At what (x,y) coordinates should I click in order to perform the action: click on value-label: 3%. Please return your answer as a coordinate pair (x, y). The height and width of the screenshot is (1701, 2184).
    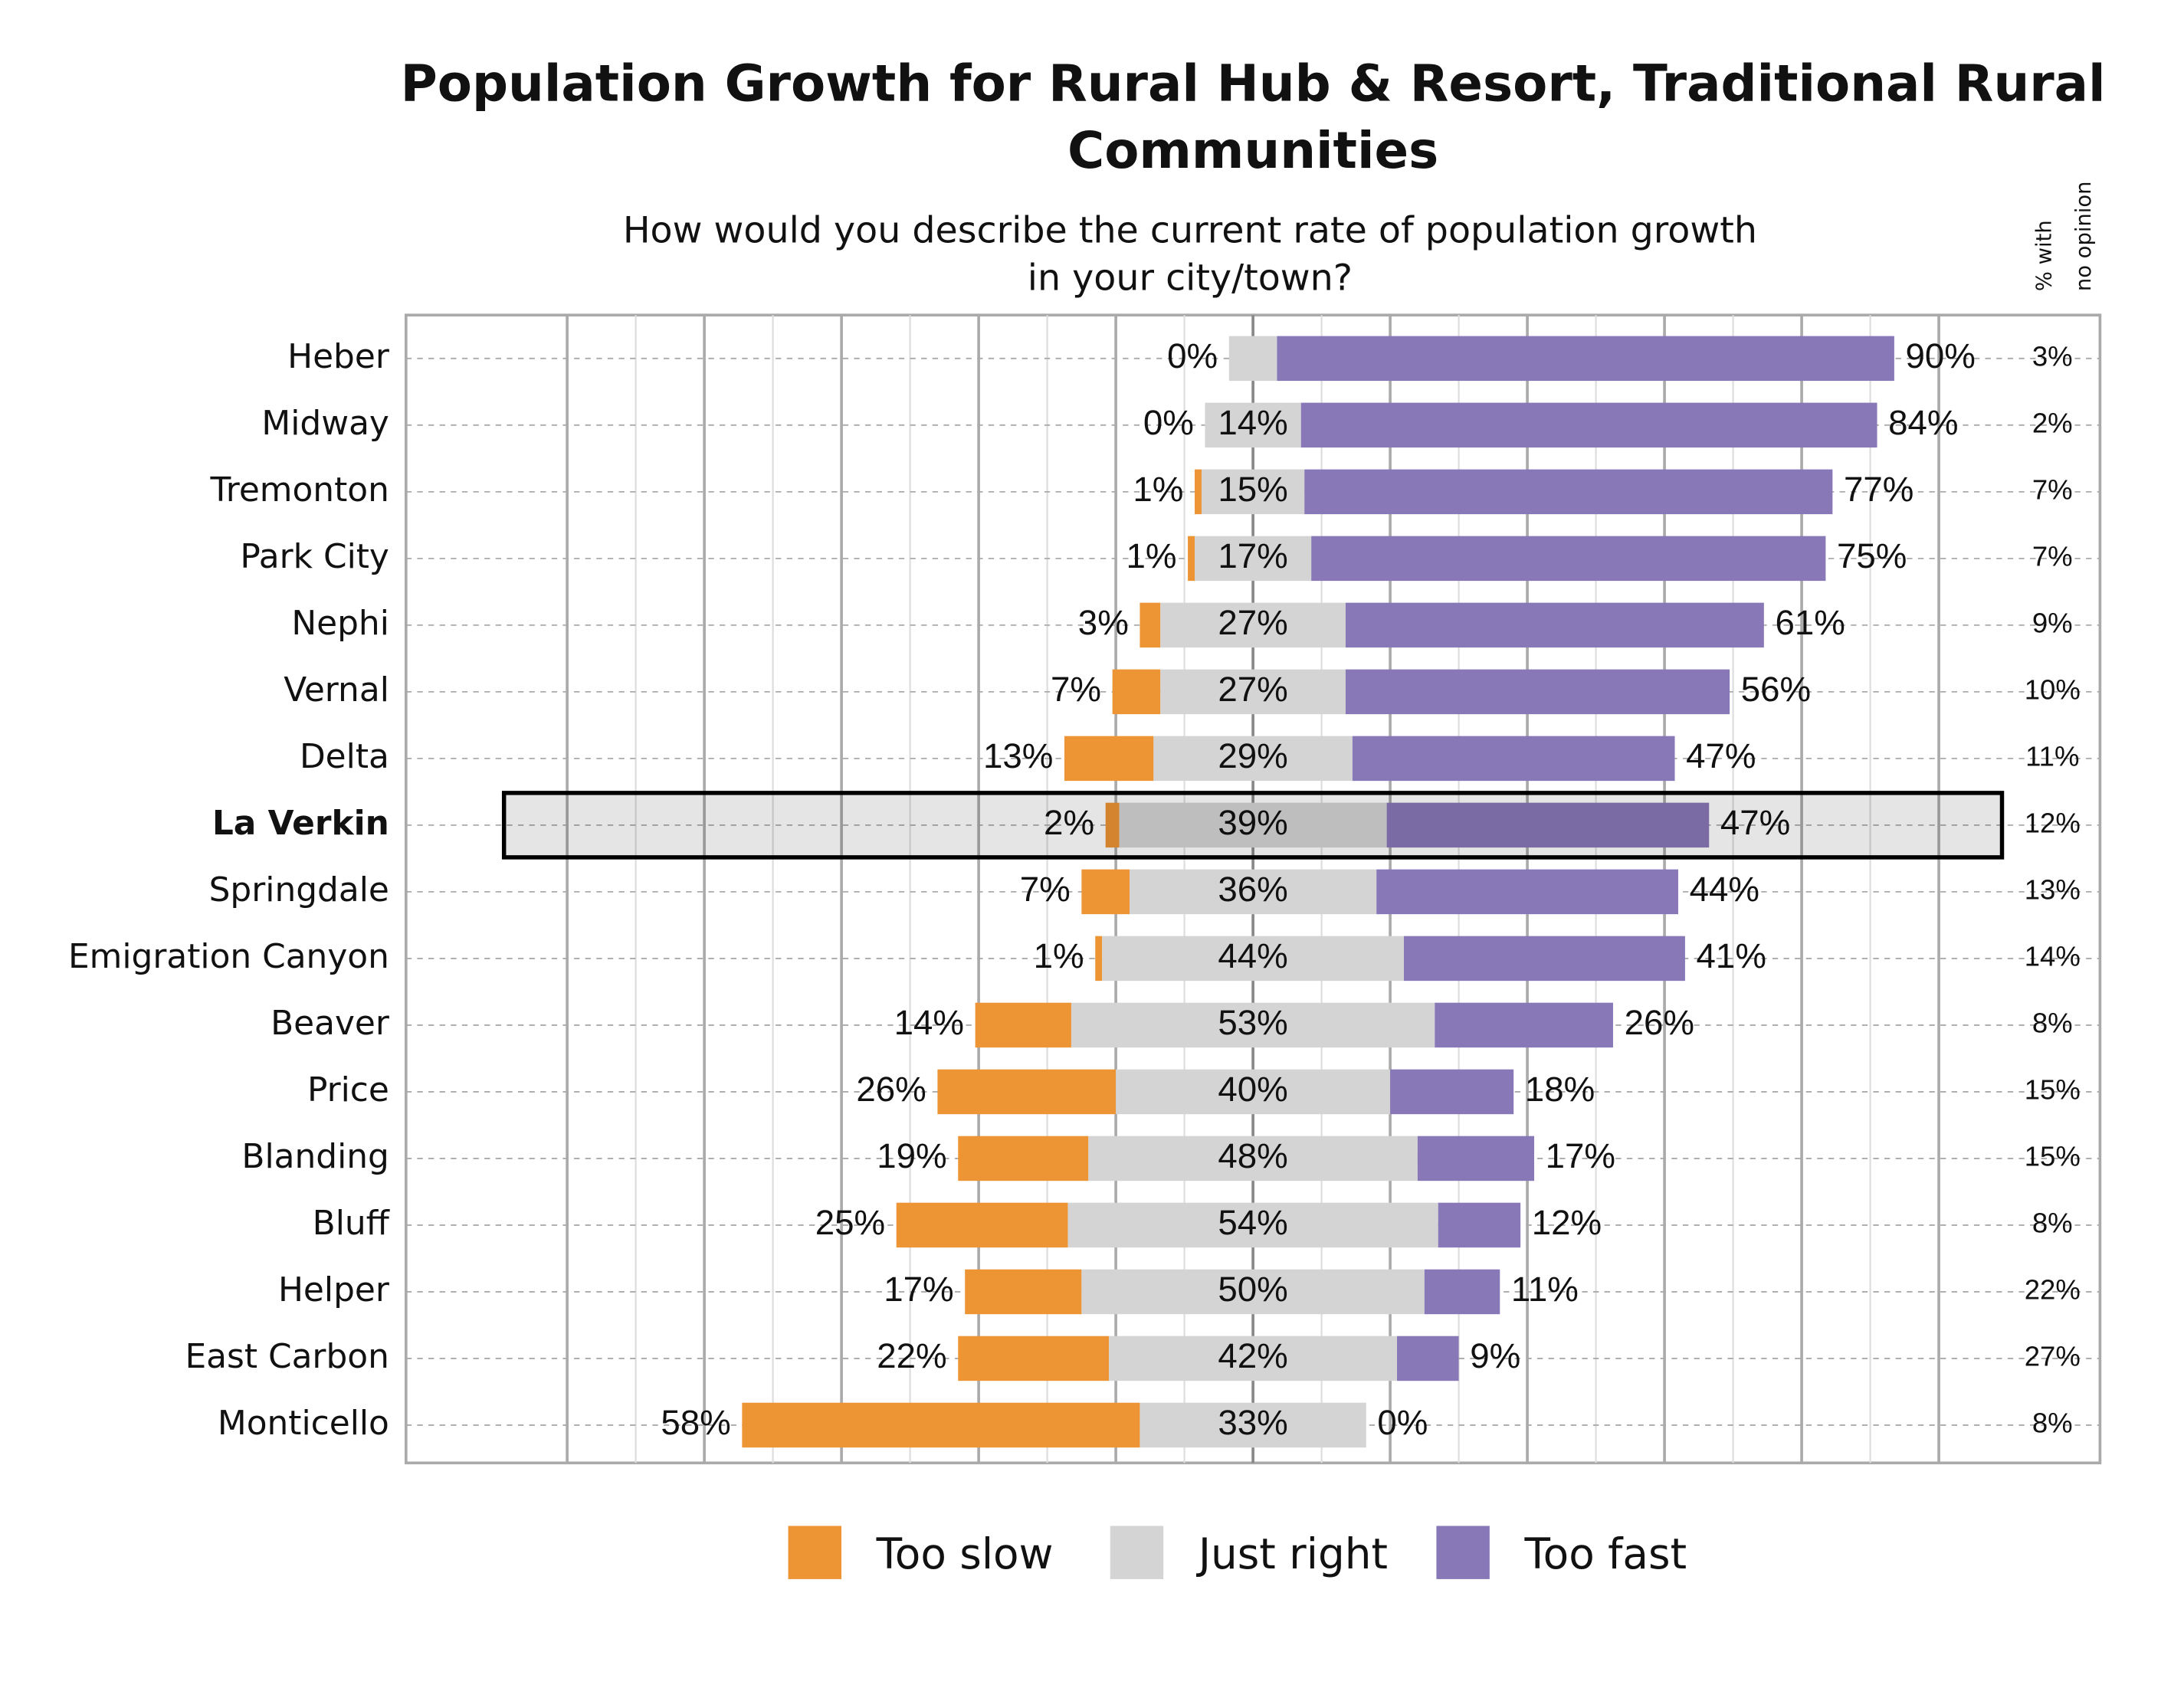
    Looking at the image, I should click on (1103, 622).